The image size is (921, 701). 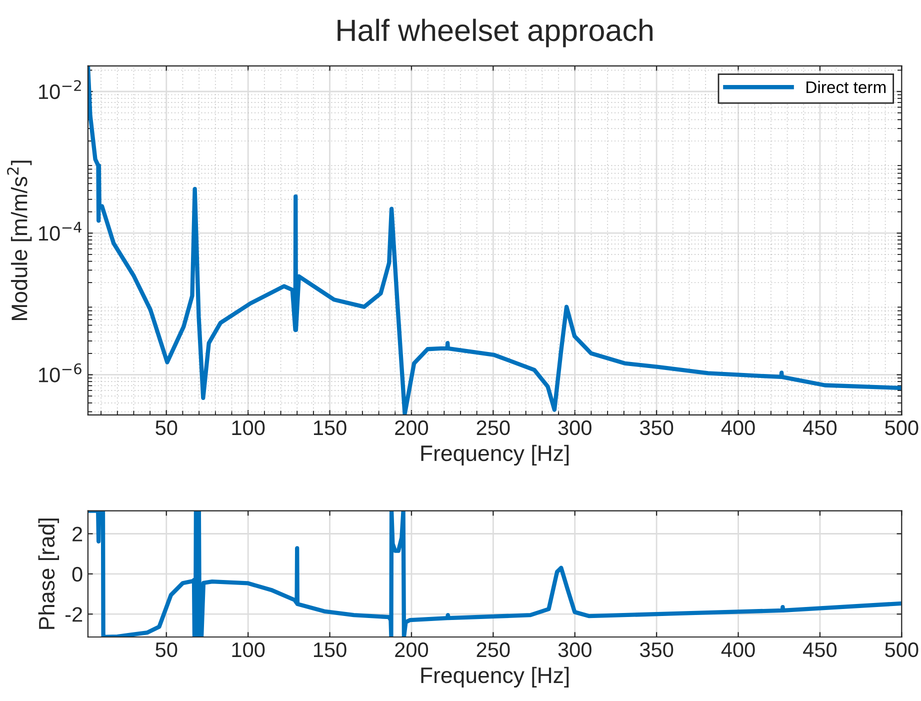 What do you see at coordinates (60, 90) in the screenshot?
I see `y-tick-label: 10$^{−2}$` at bounding box center [60, 90].